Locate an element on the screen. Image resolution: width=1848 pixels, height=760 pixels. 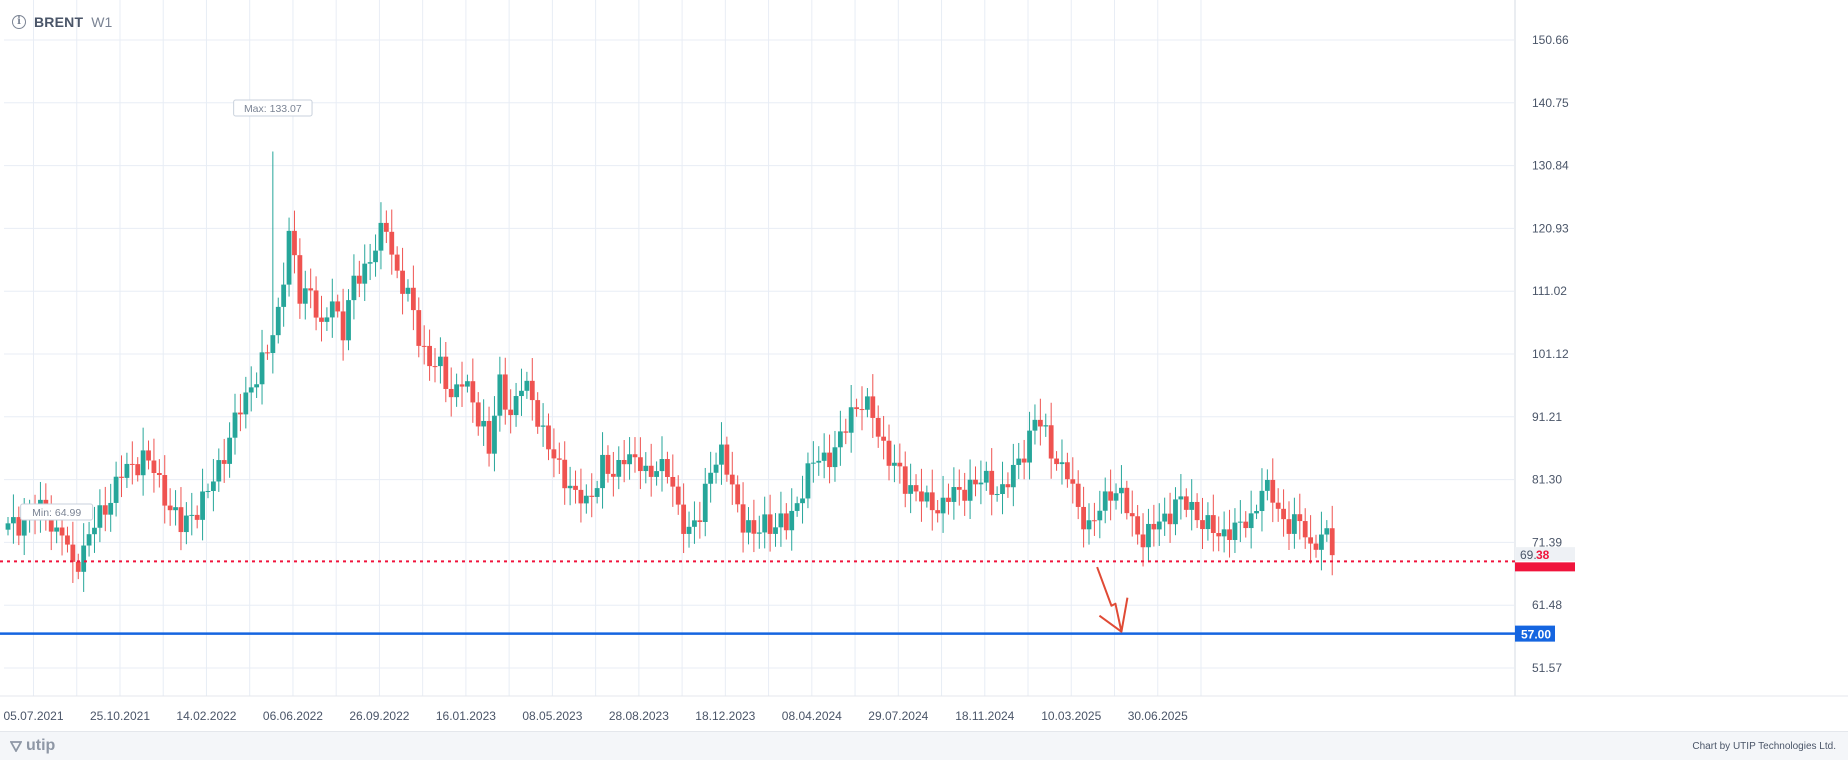
forecast-down-arrow is located at coordinates (1112, 599).